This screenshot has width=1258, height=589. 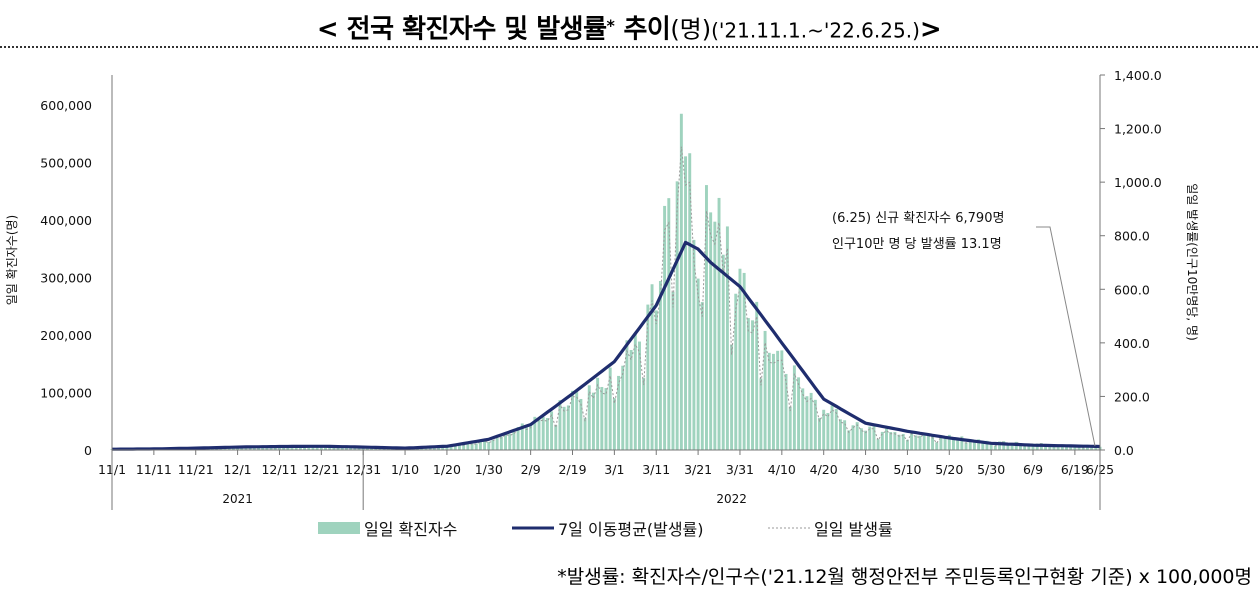 What do you see at coordinates (853, 529) in the screenshot?
I see `legend-dotted-label: 일일 발생률` at bounding box center [853, 529].